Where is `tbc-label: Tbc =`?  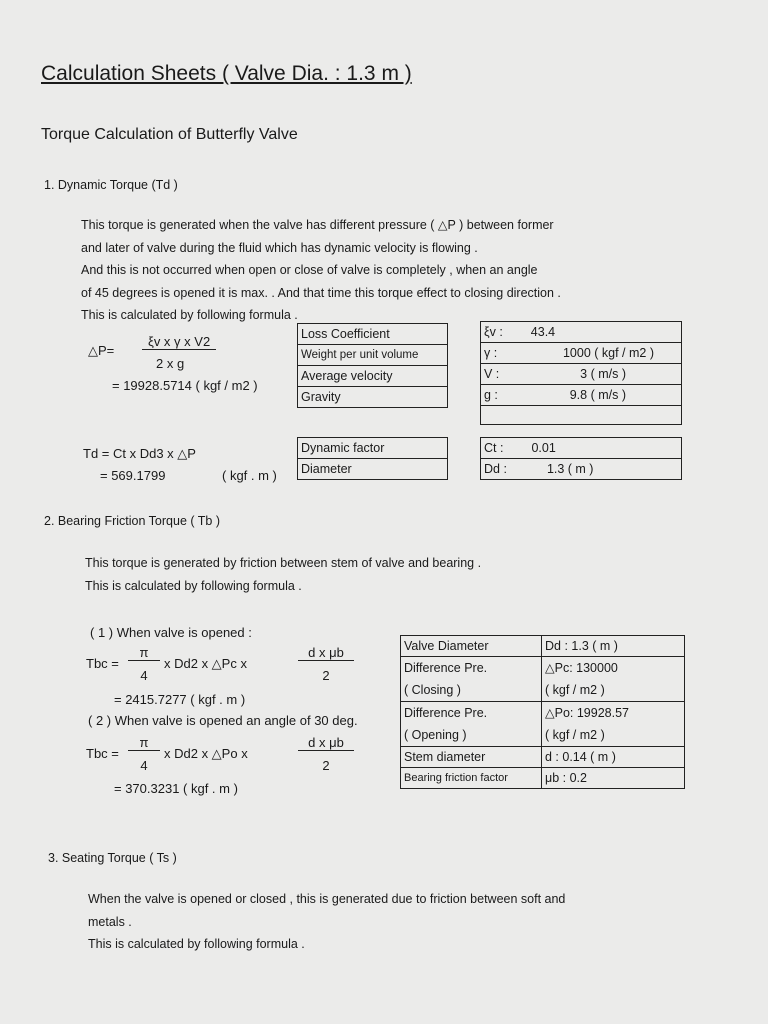
tbc-label: Tbc = is located at coordinates (102, 663).